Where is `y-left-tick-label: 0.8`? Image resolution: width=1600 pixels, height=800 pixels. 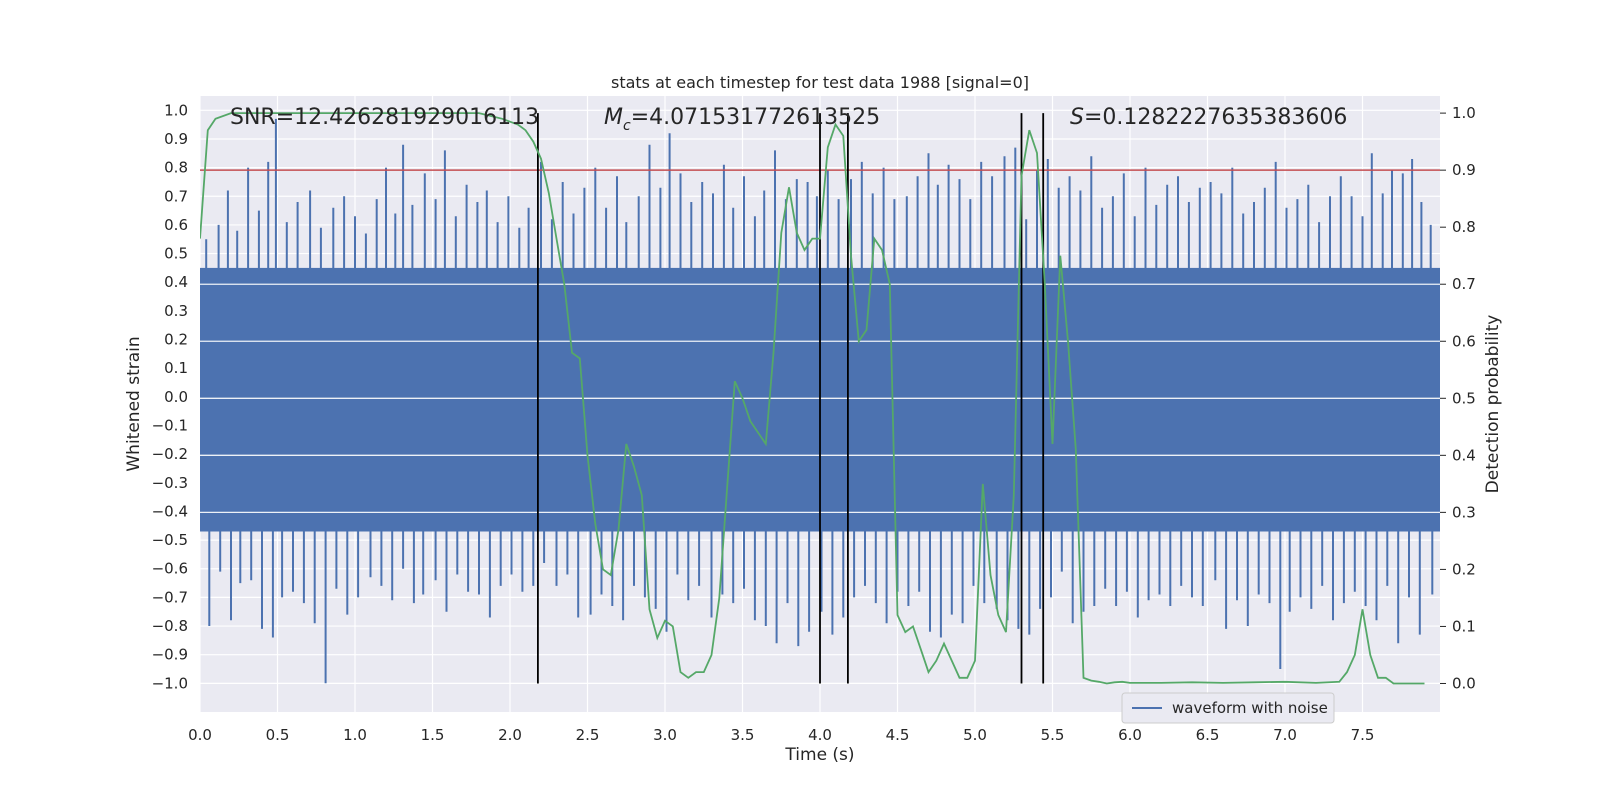 y-left-tick-label: 0.8 is located at coordinates (176, 168).